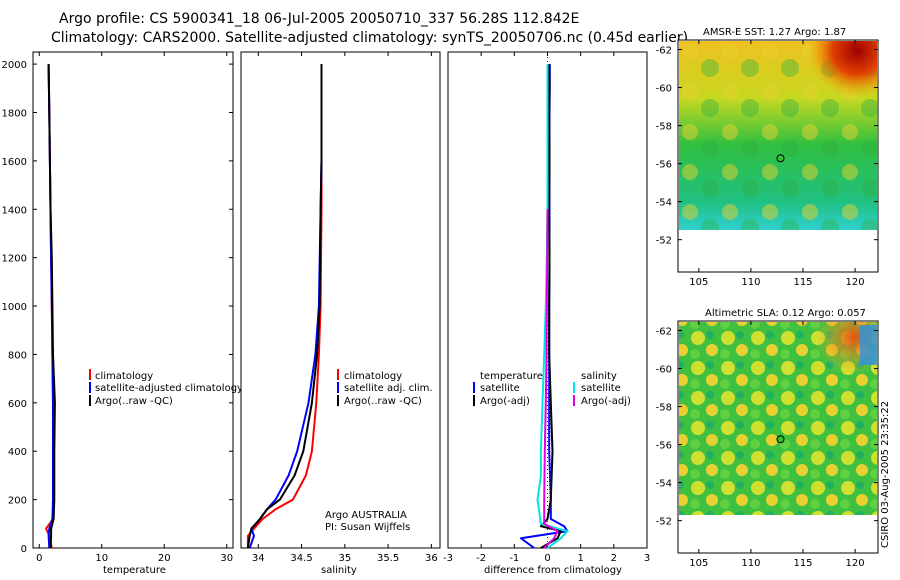 This screenshot has width=900, height=580. I want to click on y-tick-label: 400, so click(17, 452).